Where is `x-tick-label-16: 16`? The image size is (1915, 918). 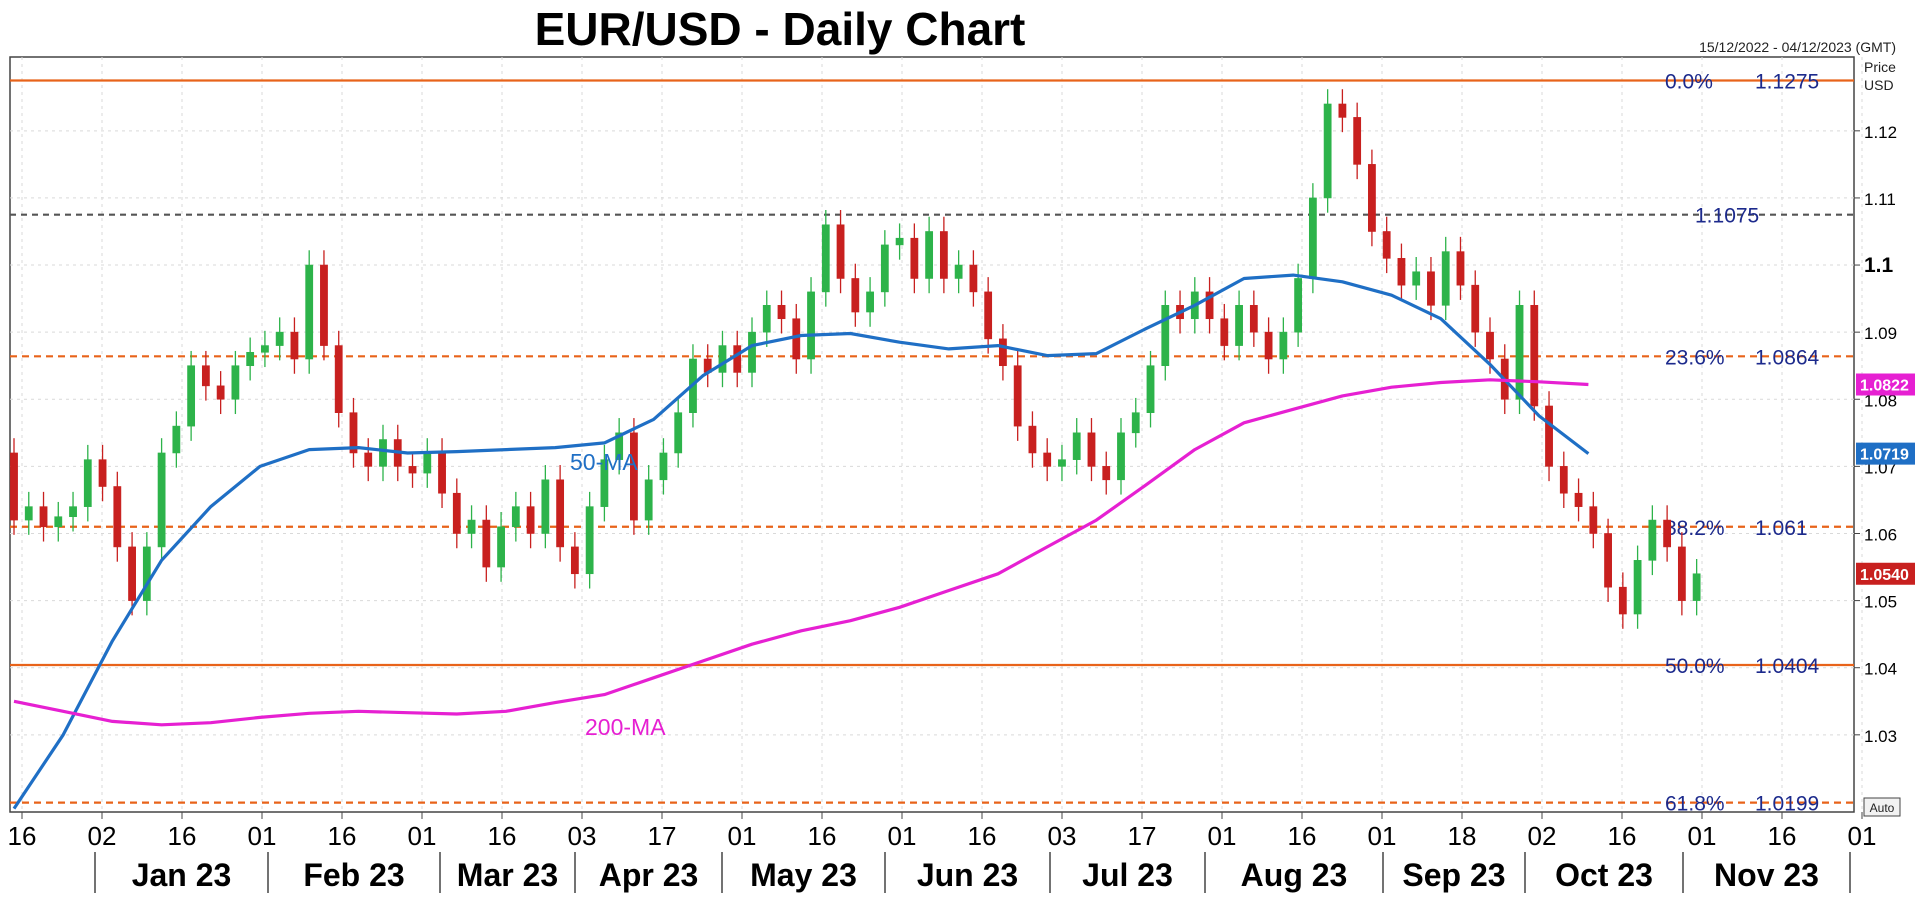 x-tick-label-16: 16 is located at coordinates (1302, 836).